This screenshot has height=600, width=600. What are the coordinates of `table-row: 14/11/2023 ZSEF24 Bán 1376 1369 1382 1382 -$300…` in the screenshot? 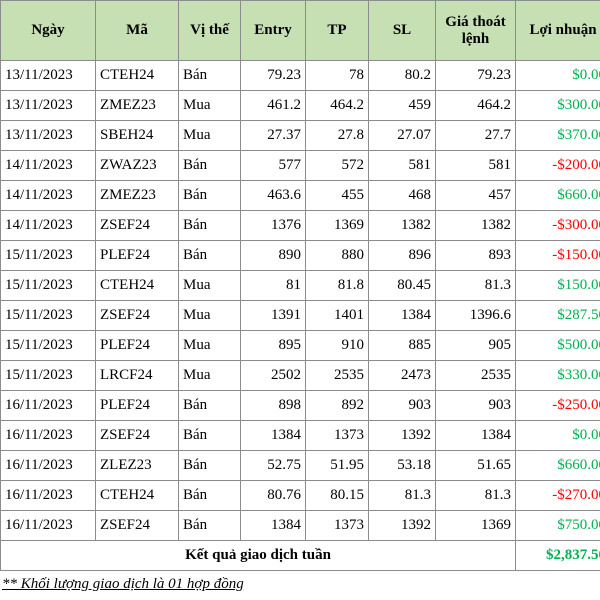 It's located at (300, 225).